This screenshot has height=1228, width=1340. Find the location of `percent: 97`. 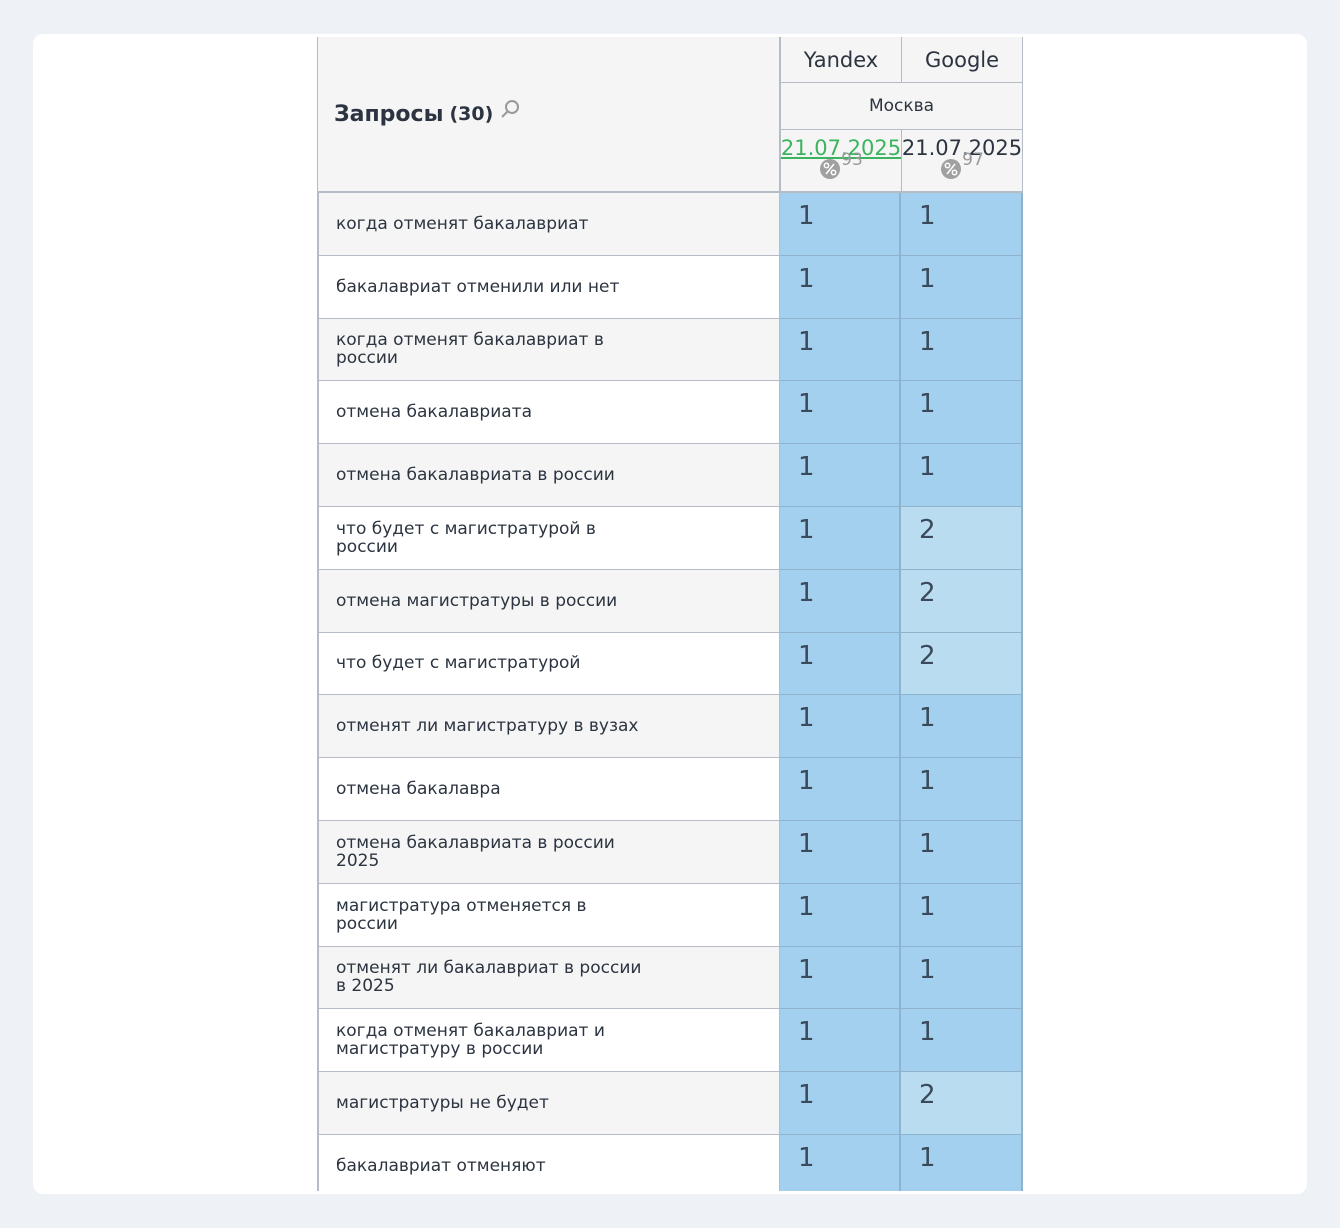

percent: 97 is located at coordinates (962, 165).